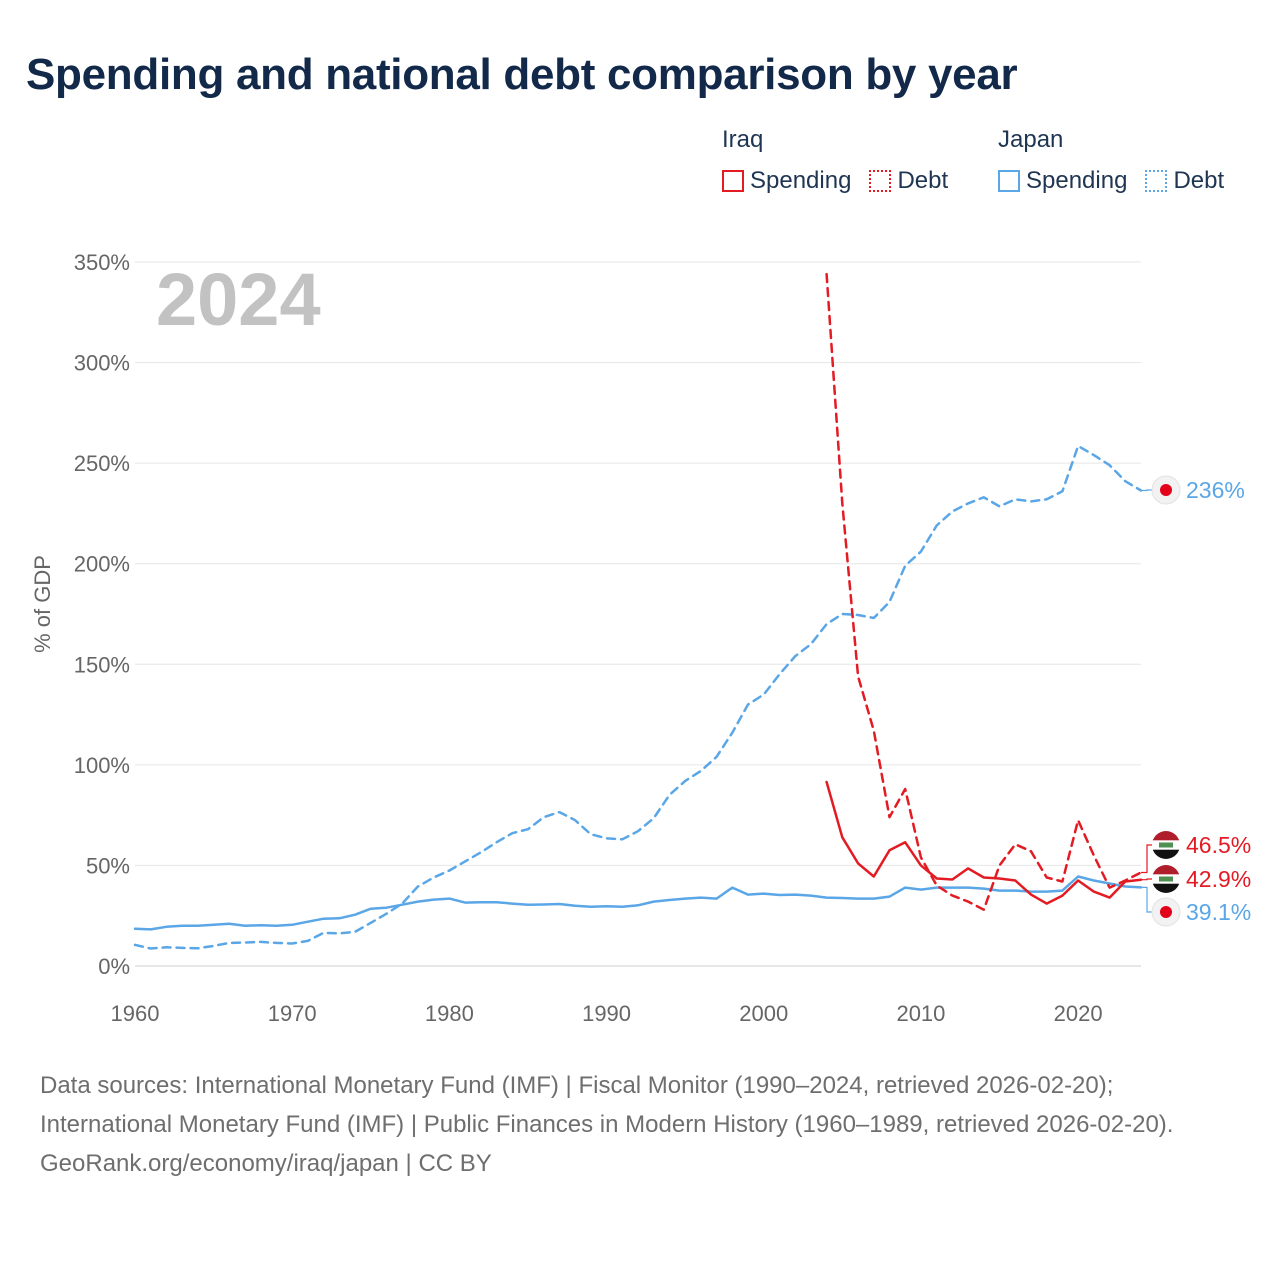 Image resolution: width=1280 pixels, height=1280 pixels. I want to click on legend-label-iraq-debt: Debt, so click(923, 180).